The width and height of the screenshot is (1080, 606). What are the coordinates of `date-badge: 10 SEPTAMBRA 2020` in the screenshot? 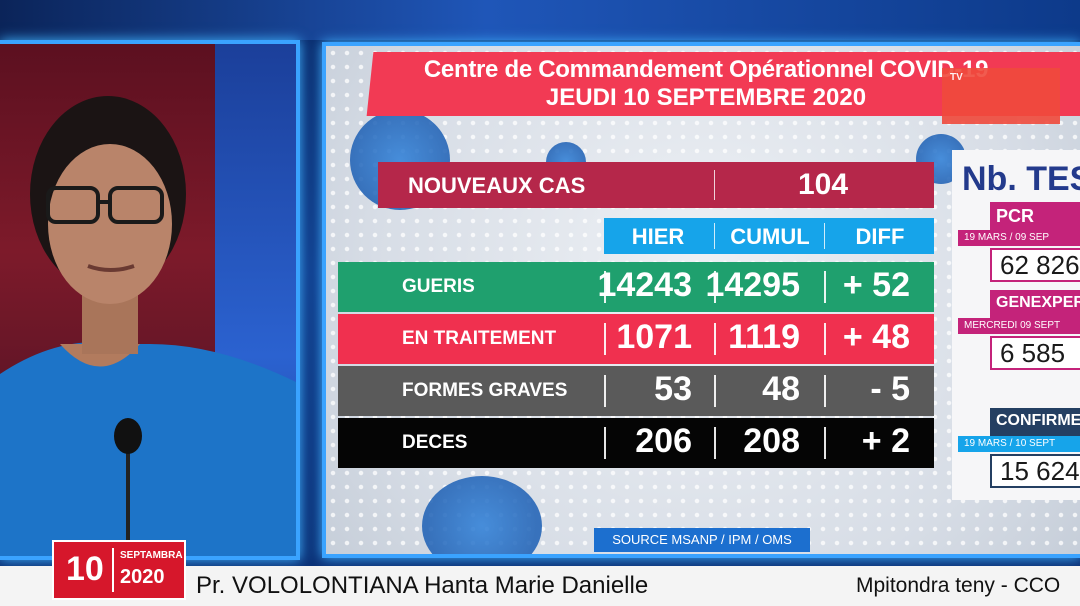 It's located at (119, 570).